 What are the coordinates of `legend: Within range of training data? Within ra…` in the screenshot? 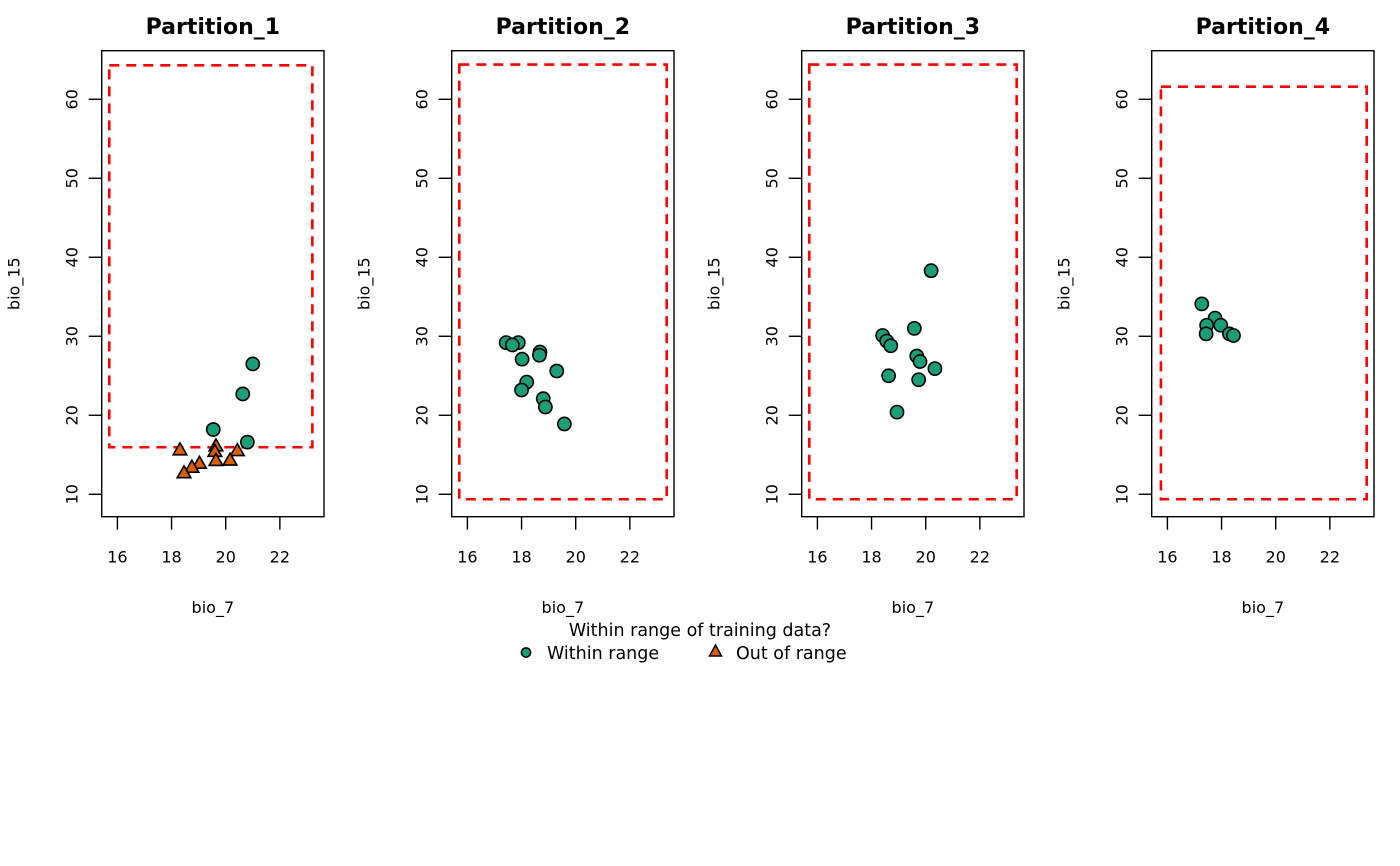 It's located at (683, 642).